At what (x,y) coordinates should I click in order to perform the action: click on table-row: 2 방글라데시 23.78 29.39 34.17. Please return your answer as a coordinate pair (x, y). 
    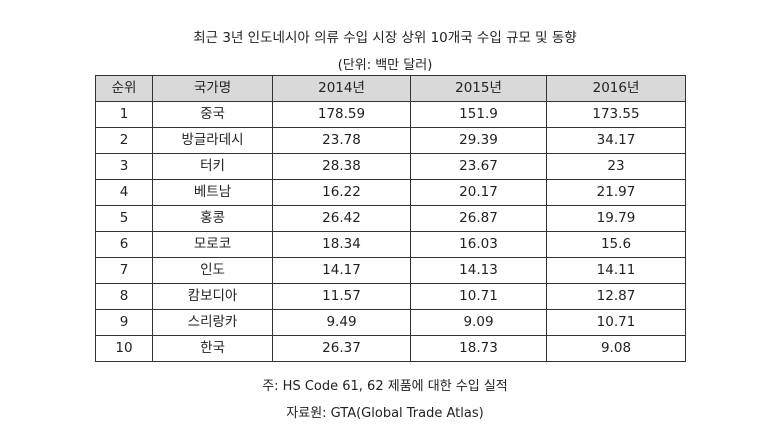
    Looking at the image, I should click on (390, 140).